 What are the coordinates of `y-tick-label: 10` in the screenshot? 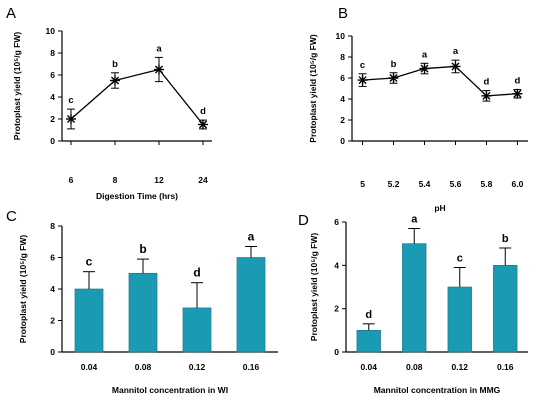 It's located at (341, 36).